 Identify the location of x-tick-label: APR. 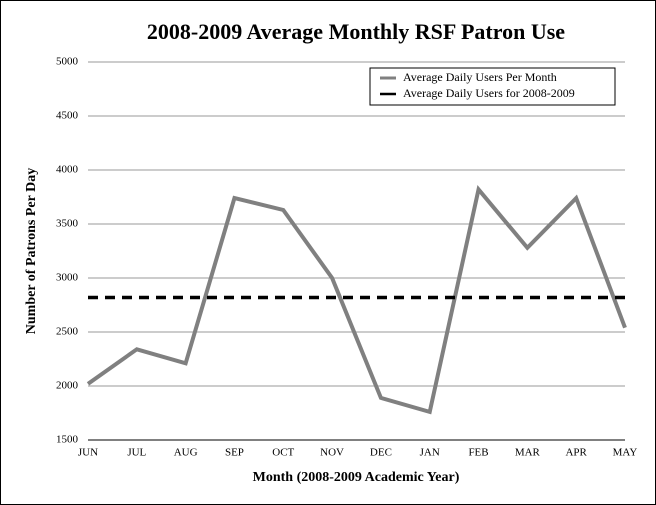
(576, 453).